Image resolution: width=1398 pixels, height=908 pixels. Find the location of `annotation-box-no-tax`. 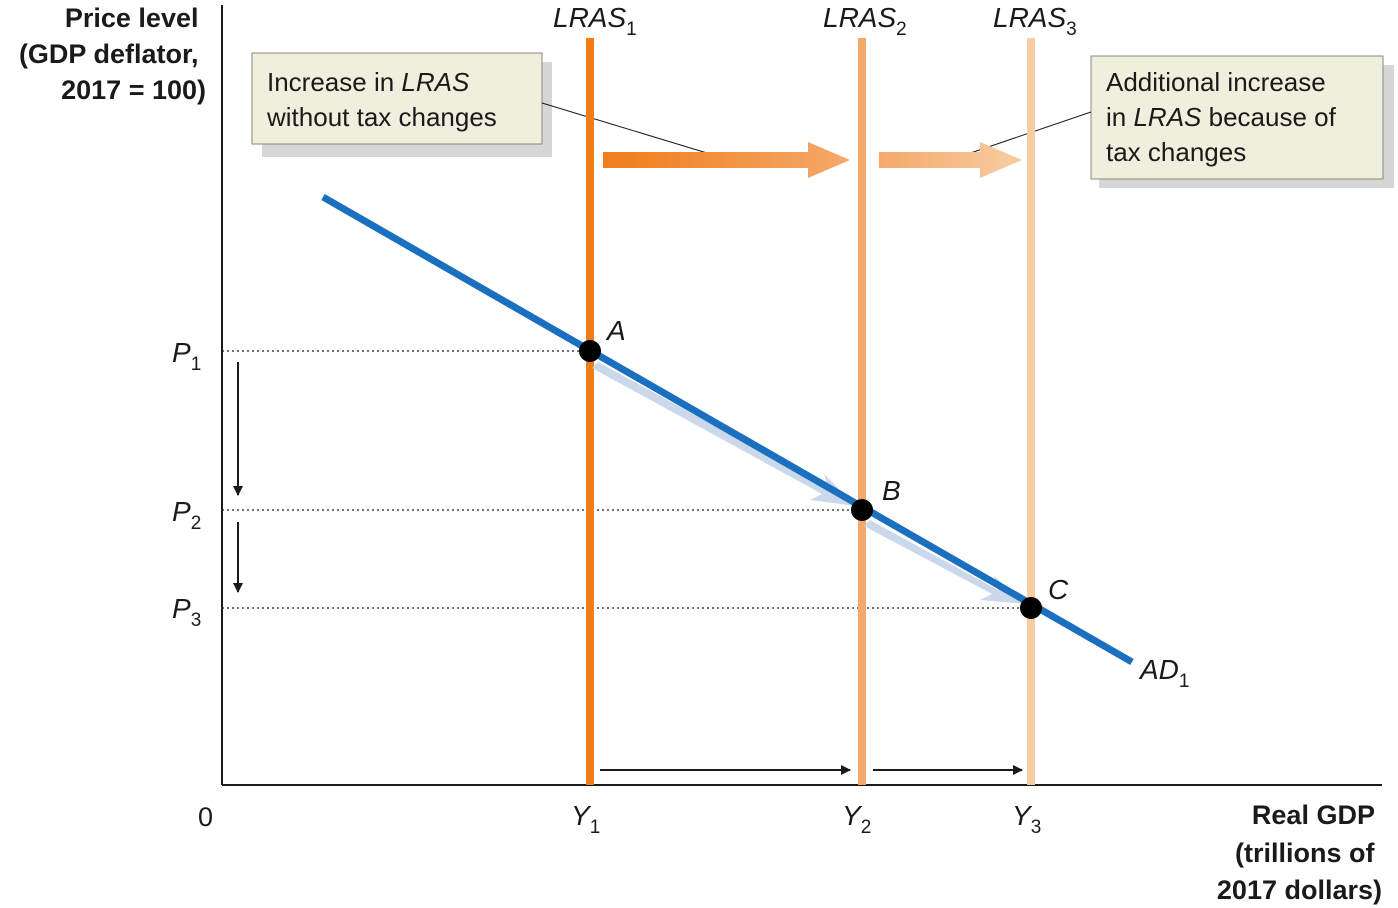

annotation-box-no-tax is located at coordinates (397, 98).